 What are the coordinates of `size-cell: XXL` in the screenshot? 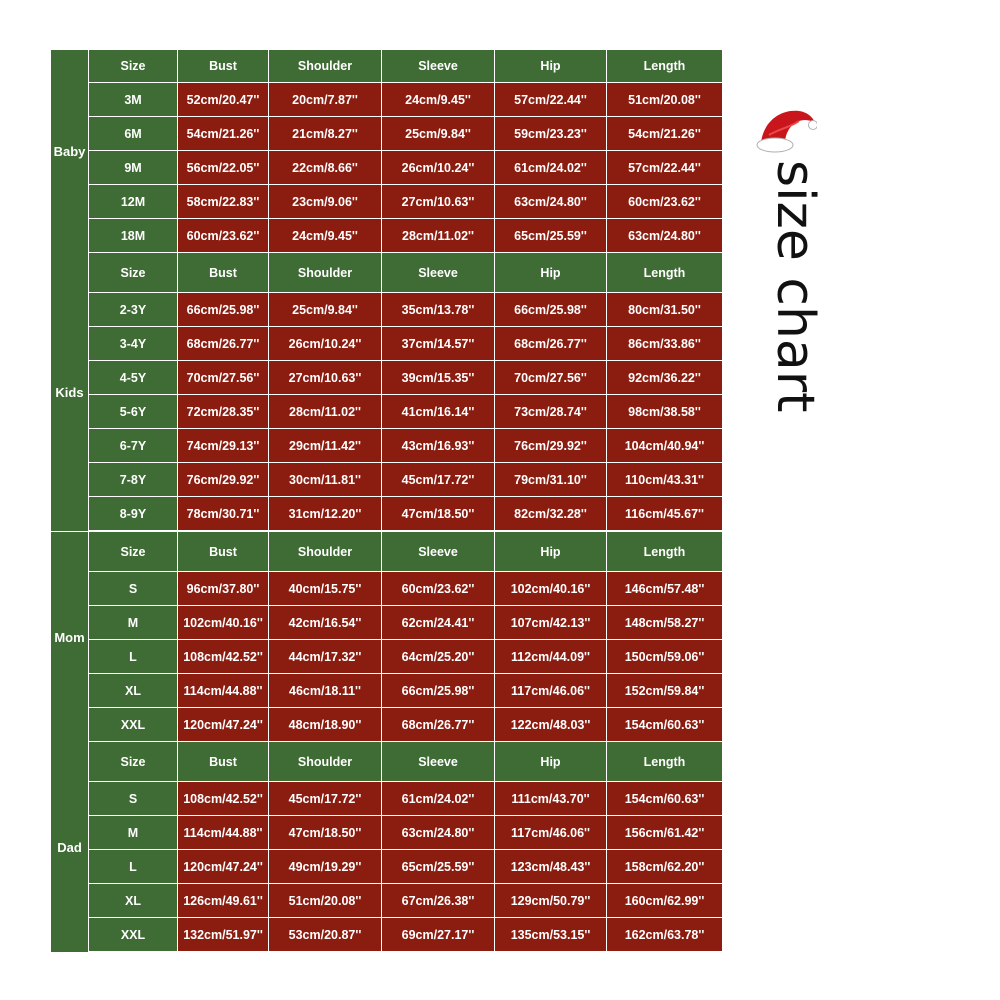 It's located at (133, 934).